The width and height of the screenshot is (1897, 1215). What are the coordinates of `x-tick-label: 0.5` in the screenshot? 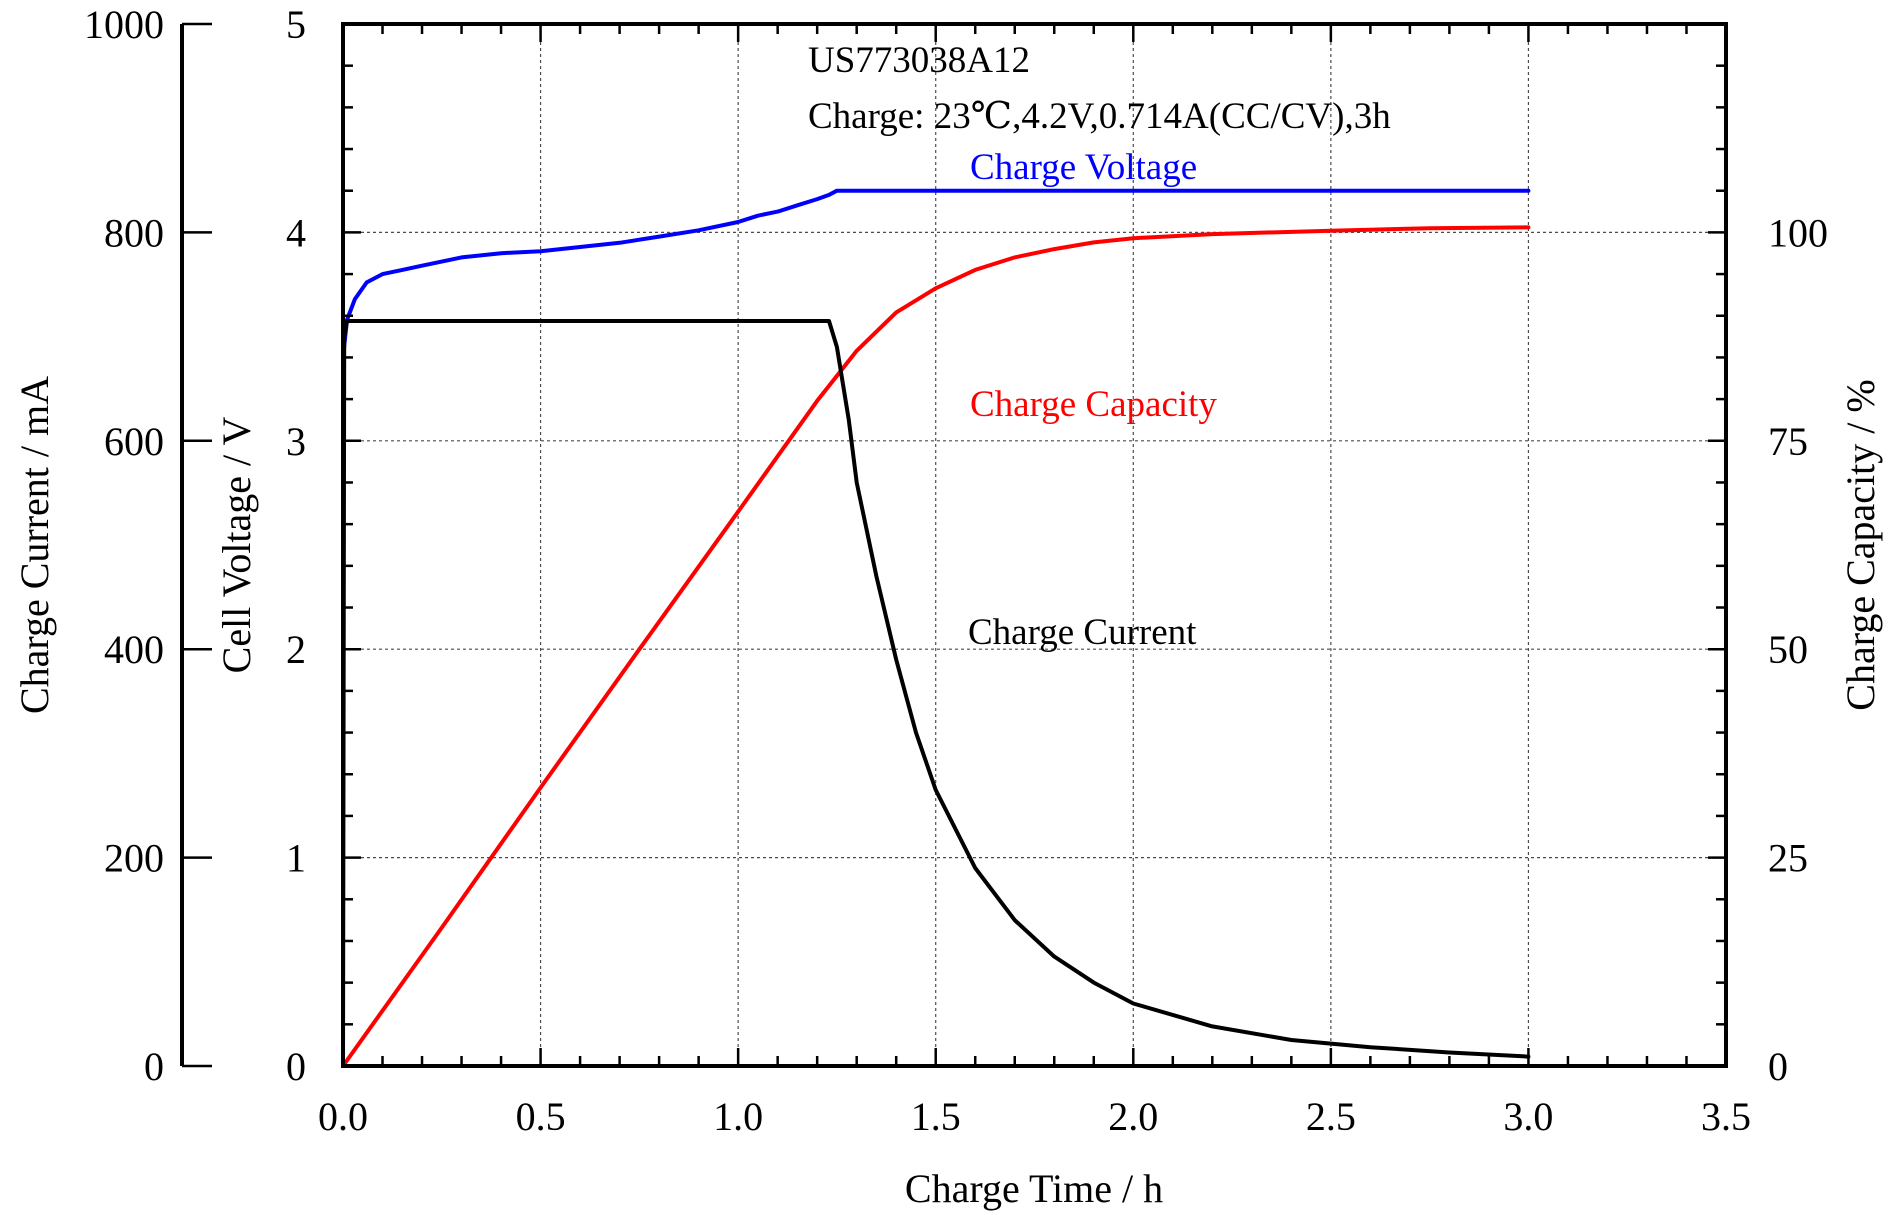 It's located at (541, 1116).